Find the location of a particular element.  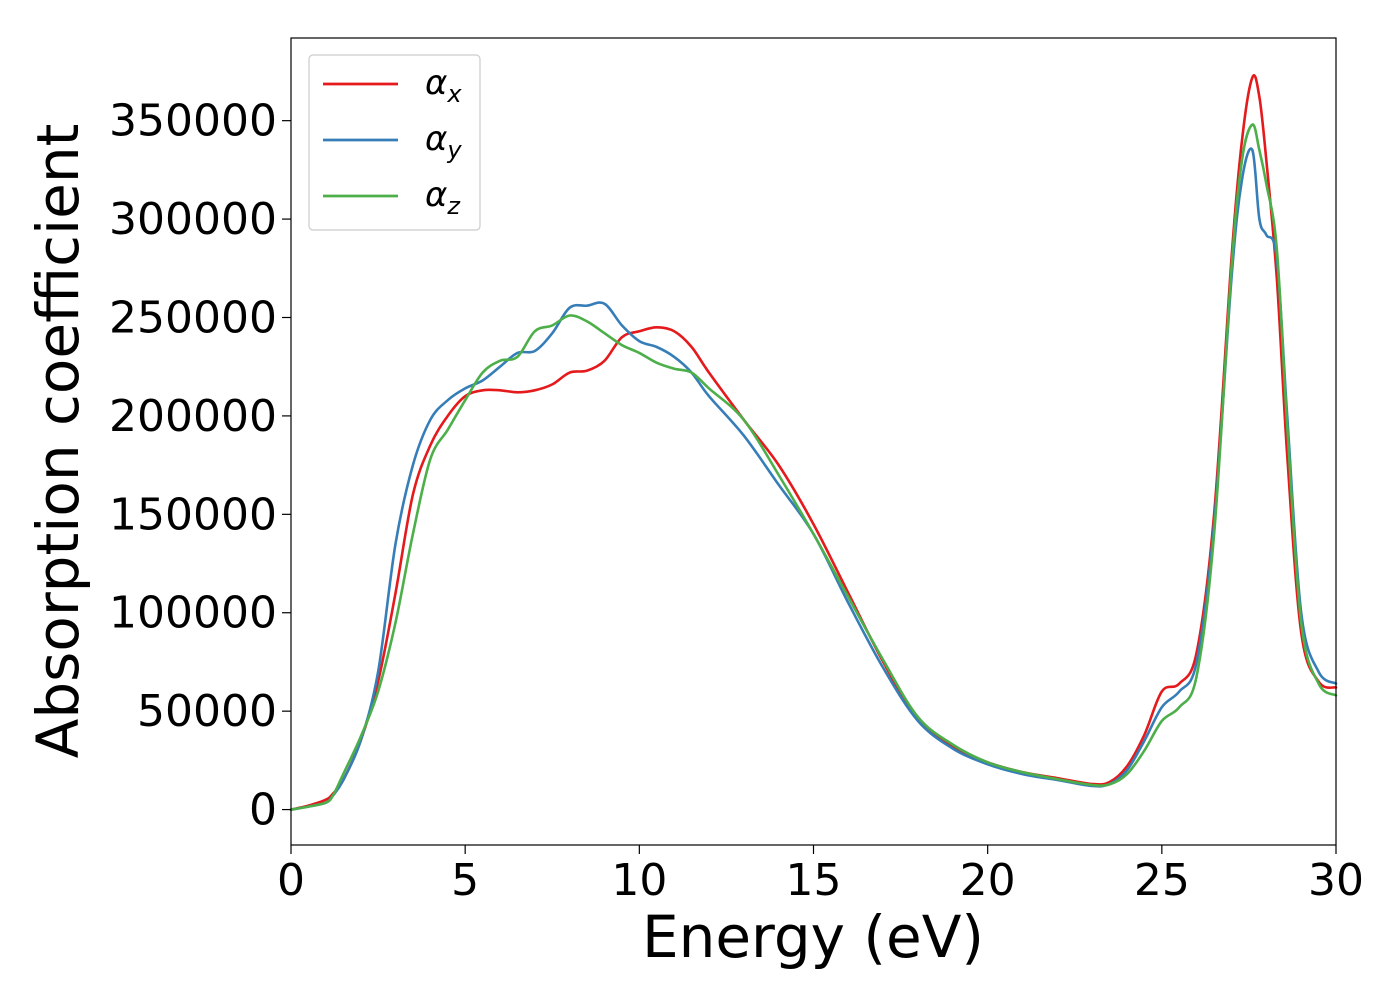

y-tick-label: 250000 is located at coordinates (193, 317).